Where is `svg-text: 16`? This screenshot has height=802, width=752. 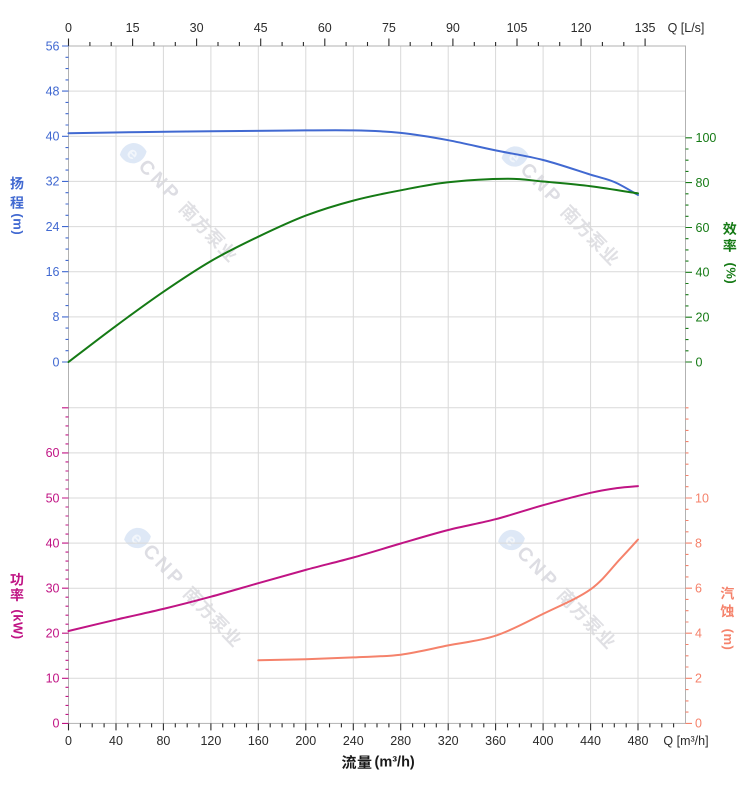 svg-text: 16 is located at coordinates (53, 272).